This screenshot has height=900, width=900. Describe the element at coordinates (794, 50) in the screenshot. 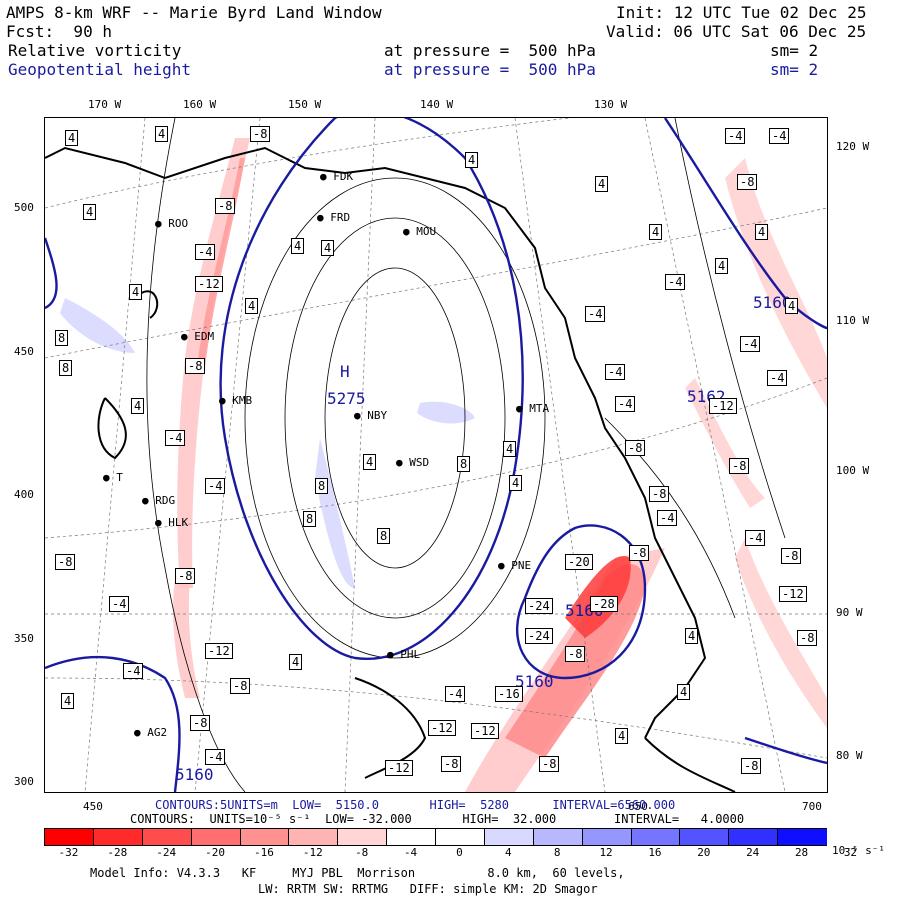

I see `field1-sm: sm= 2` at that location.